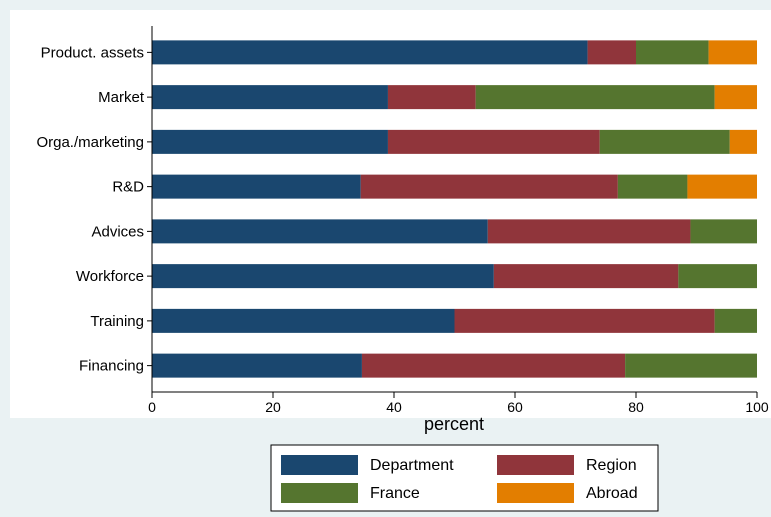  What do you see at coordinates (117, 231) in the screenshot?
I see `category-label: Advices` at bounding box center [117, 231].